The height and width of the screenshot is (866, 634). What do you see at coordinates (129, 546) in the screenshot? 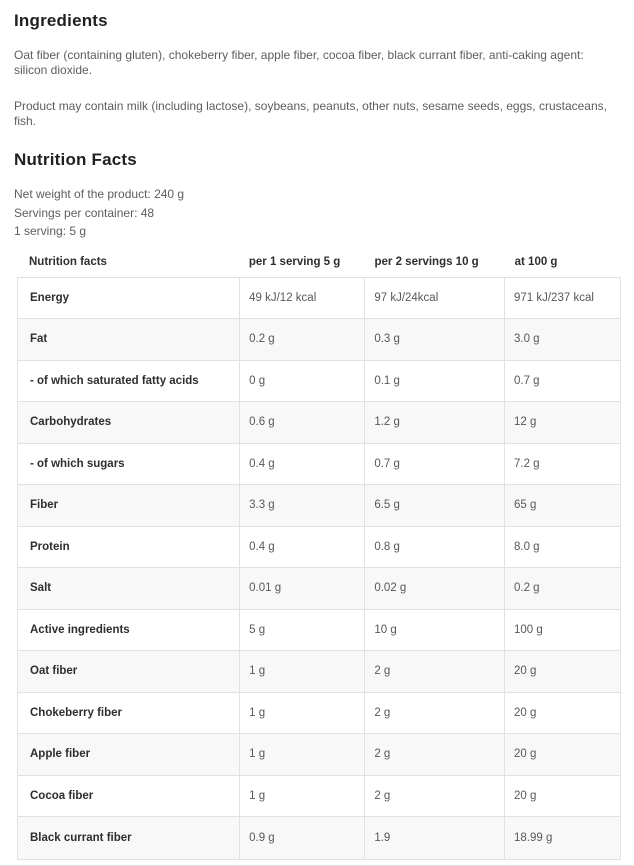
I see `nutrient-label: Protein` at bounding box center [129, 546].